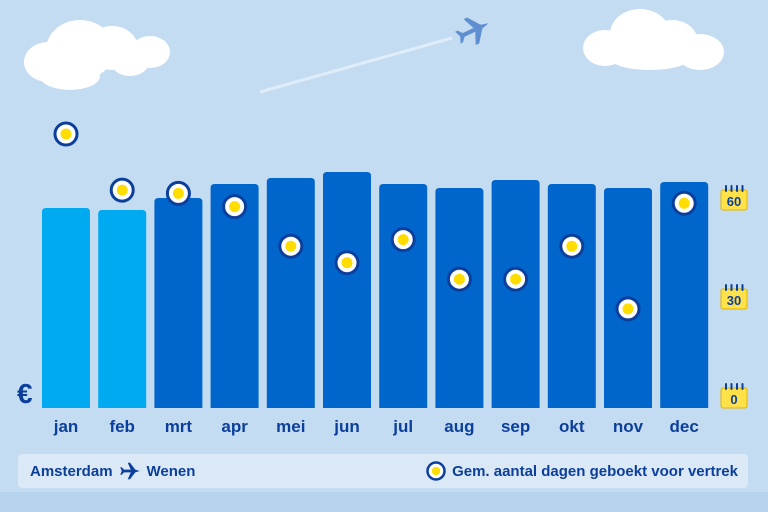 The height and width of the screenshot is (512, 768). Describe the element at coordinates (572, 246) in the screenshot. I see `marker-okt` at that location.